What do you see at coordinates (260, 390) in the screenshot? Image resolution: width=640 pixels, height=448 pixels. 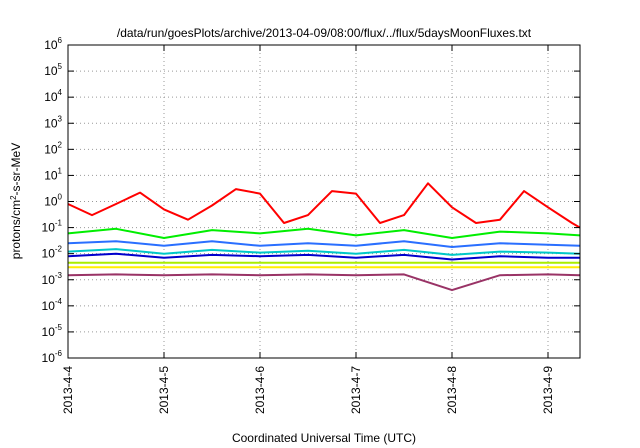 I see `x-tick-label: 2013-4-6` at bounding box center [260, 390].